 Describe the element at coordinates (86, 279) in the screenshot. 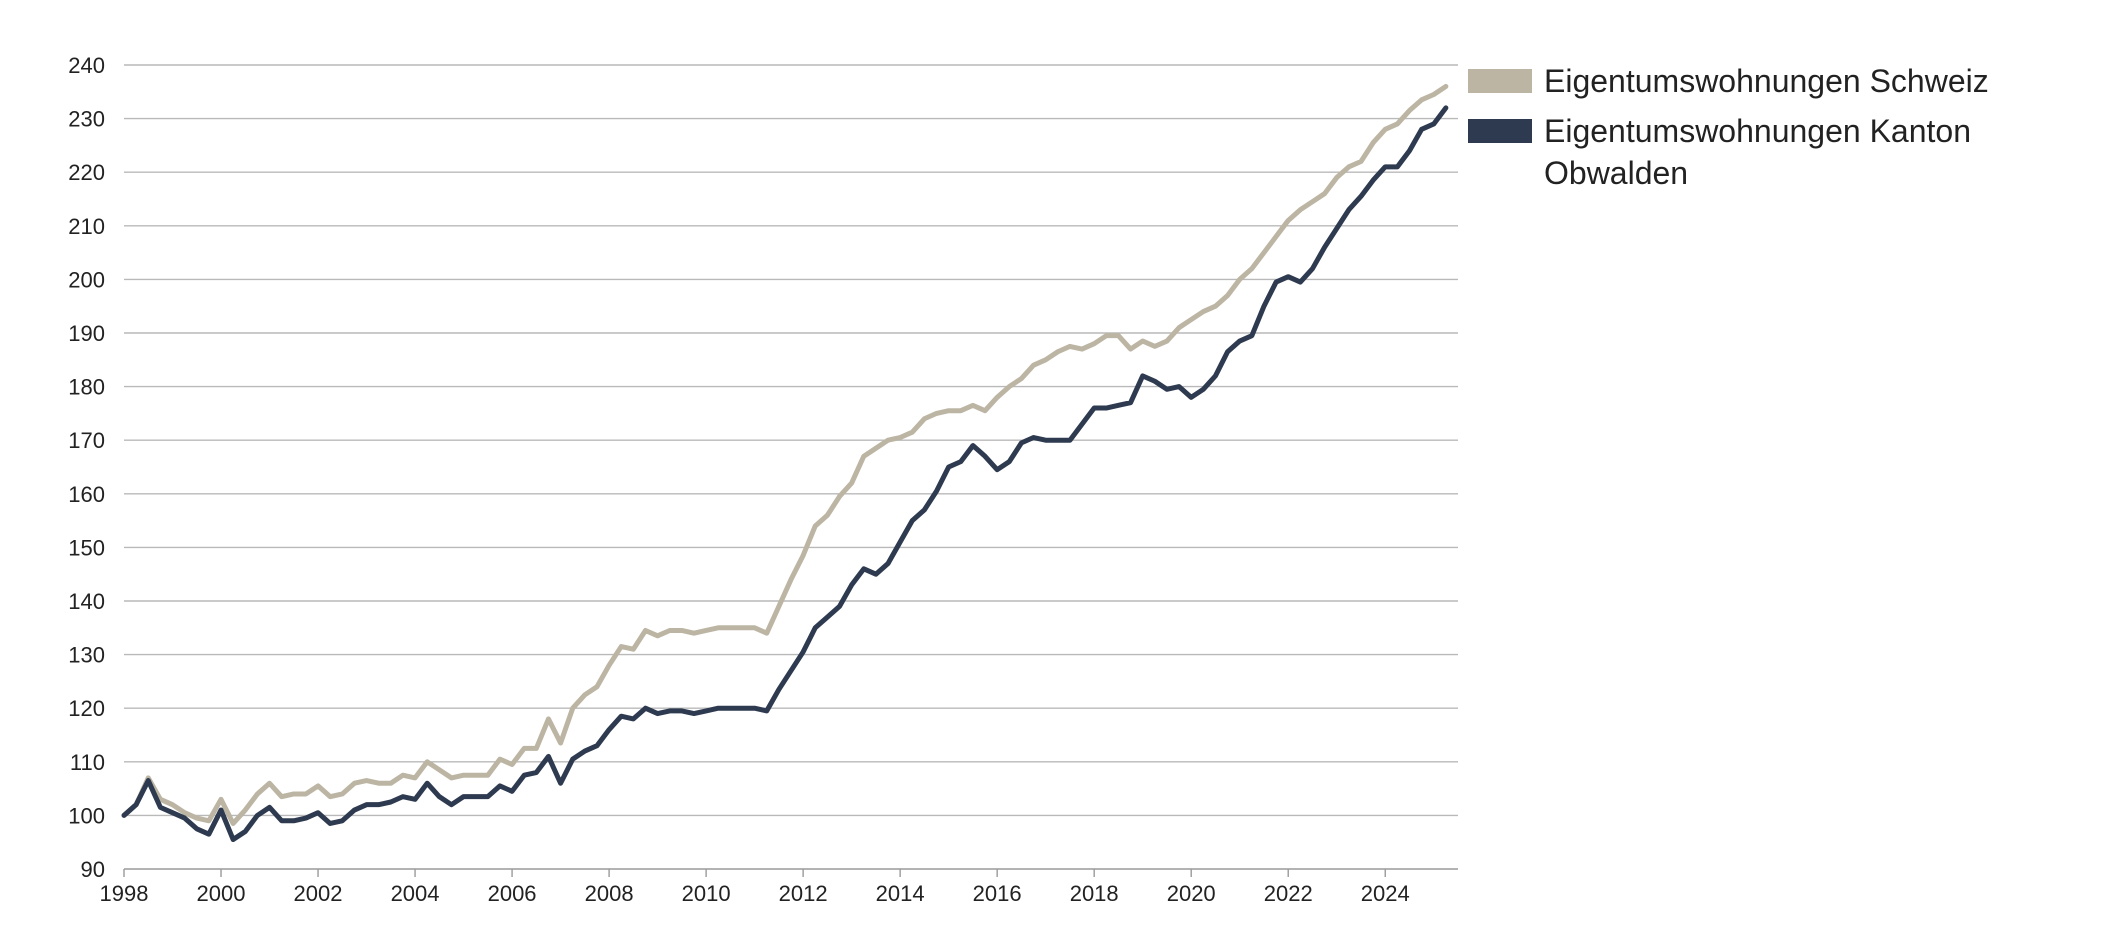

I see `y-tick-label-200: 200` at that location.